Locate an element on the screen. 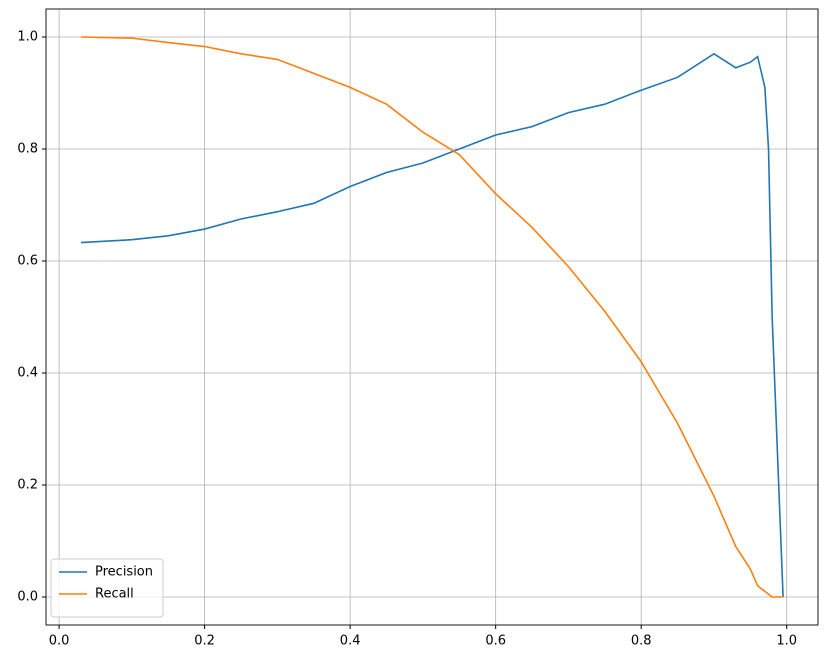 The width and height of the screenshot is (826, 659). y-tick-label: 0.0 is located at coordinates (27, 597).